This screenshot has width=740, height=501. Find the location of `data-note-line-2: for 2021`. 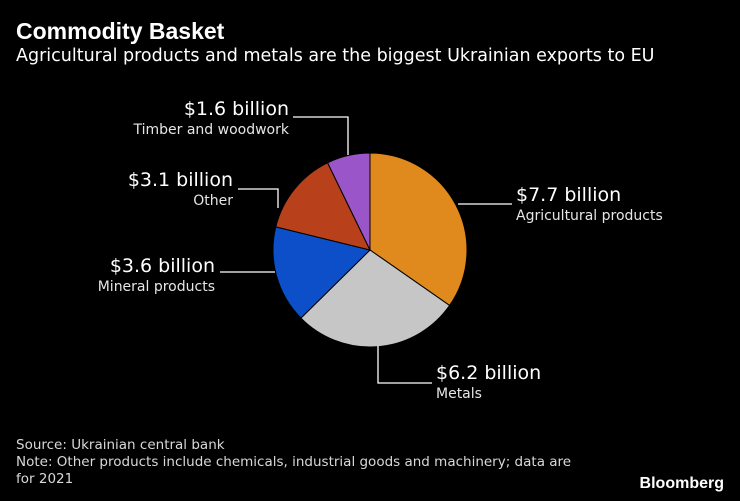

data-note-line-2: for 2021 is located at coordinates (45, 479).